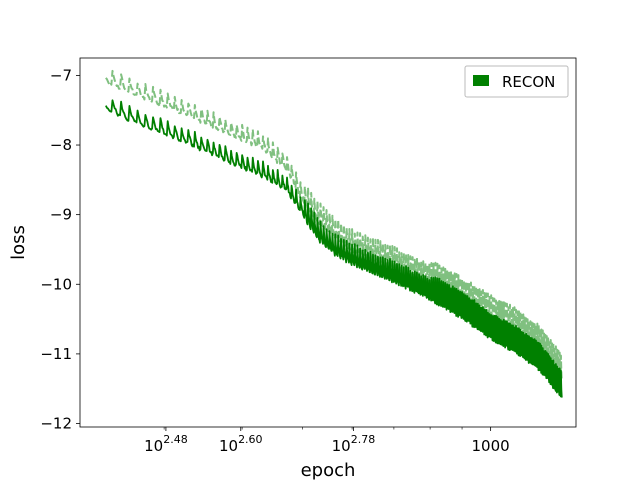 The image size is (640, 480). I want to click on y-tick-label: −7, so click(61, 75).